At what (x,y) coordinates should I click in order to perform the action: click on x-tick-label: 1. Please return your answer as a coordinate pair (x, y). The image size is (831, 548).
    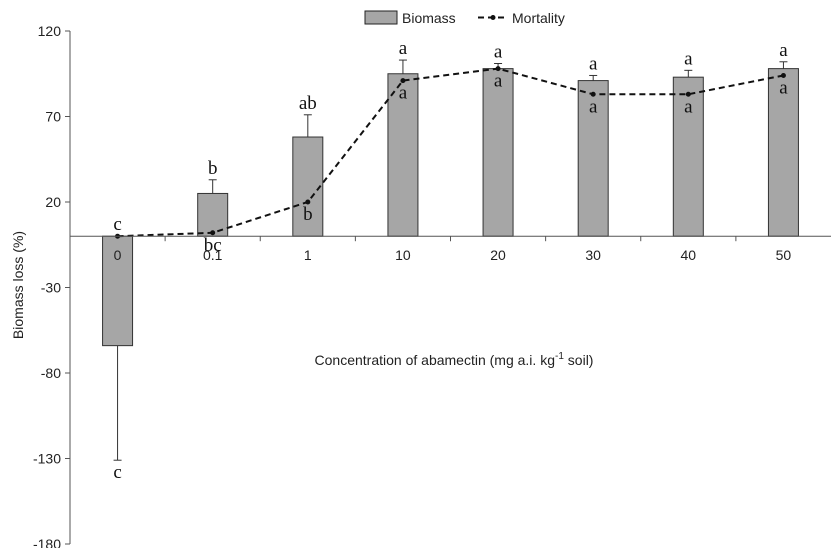
    Looking at the image, I should click on (308, 255).